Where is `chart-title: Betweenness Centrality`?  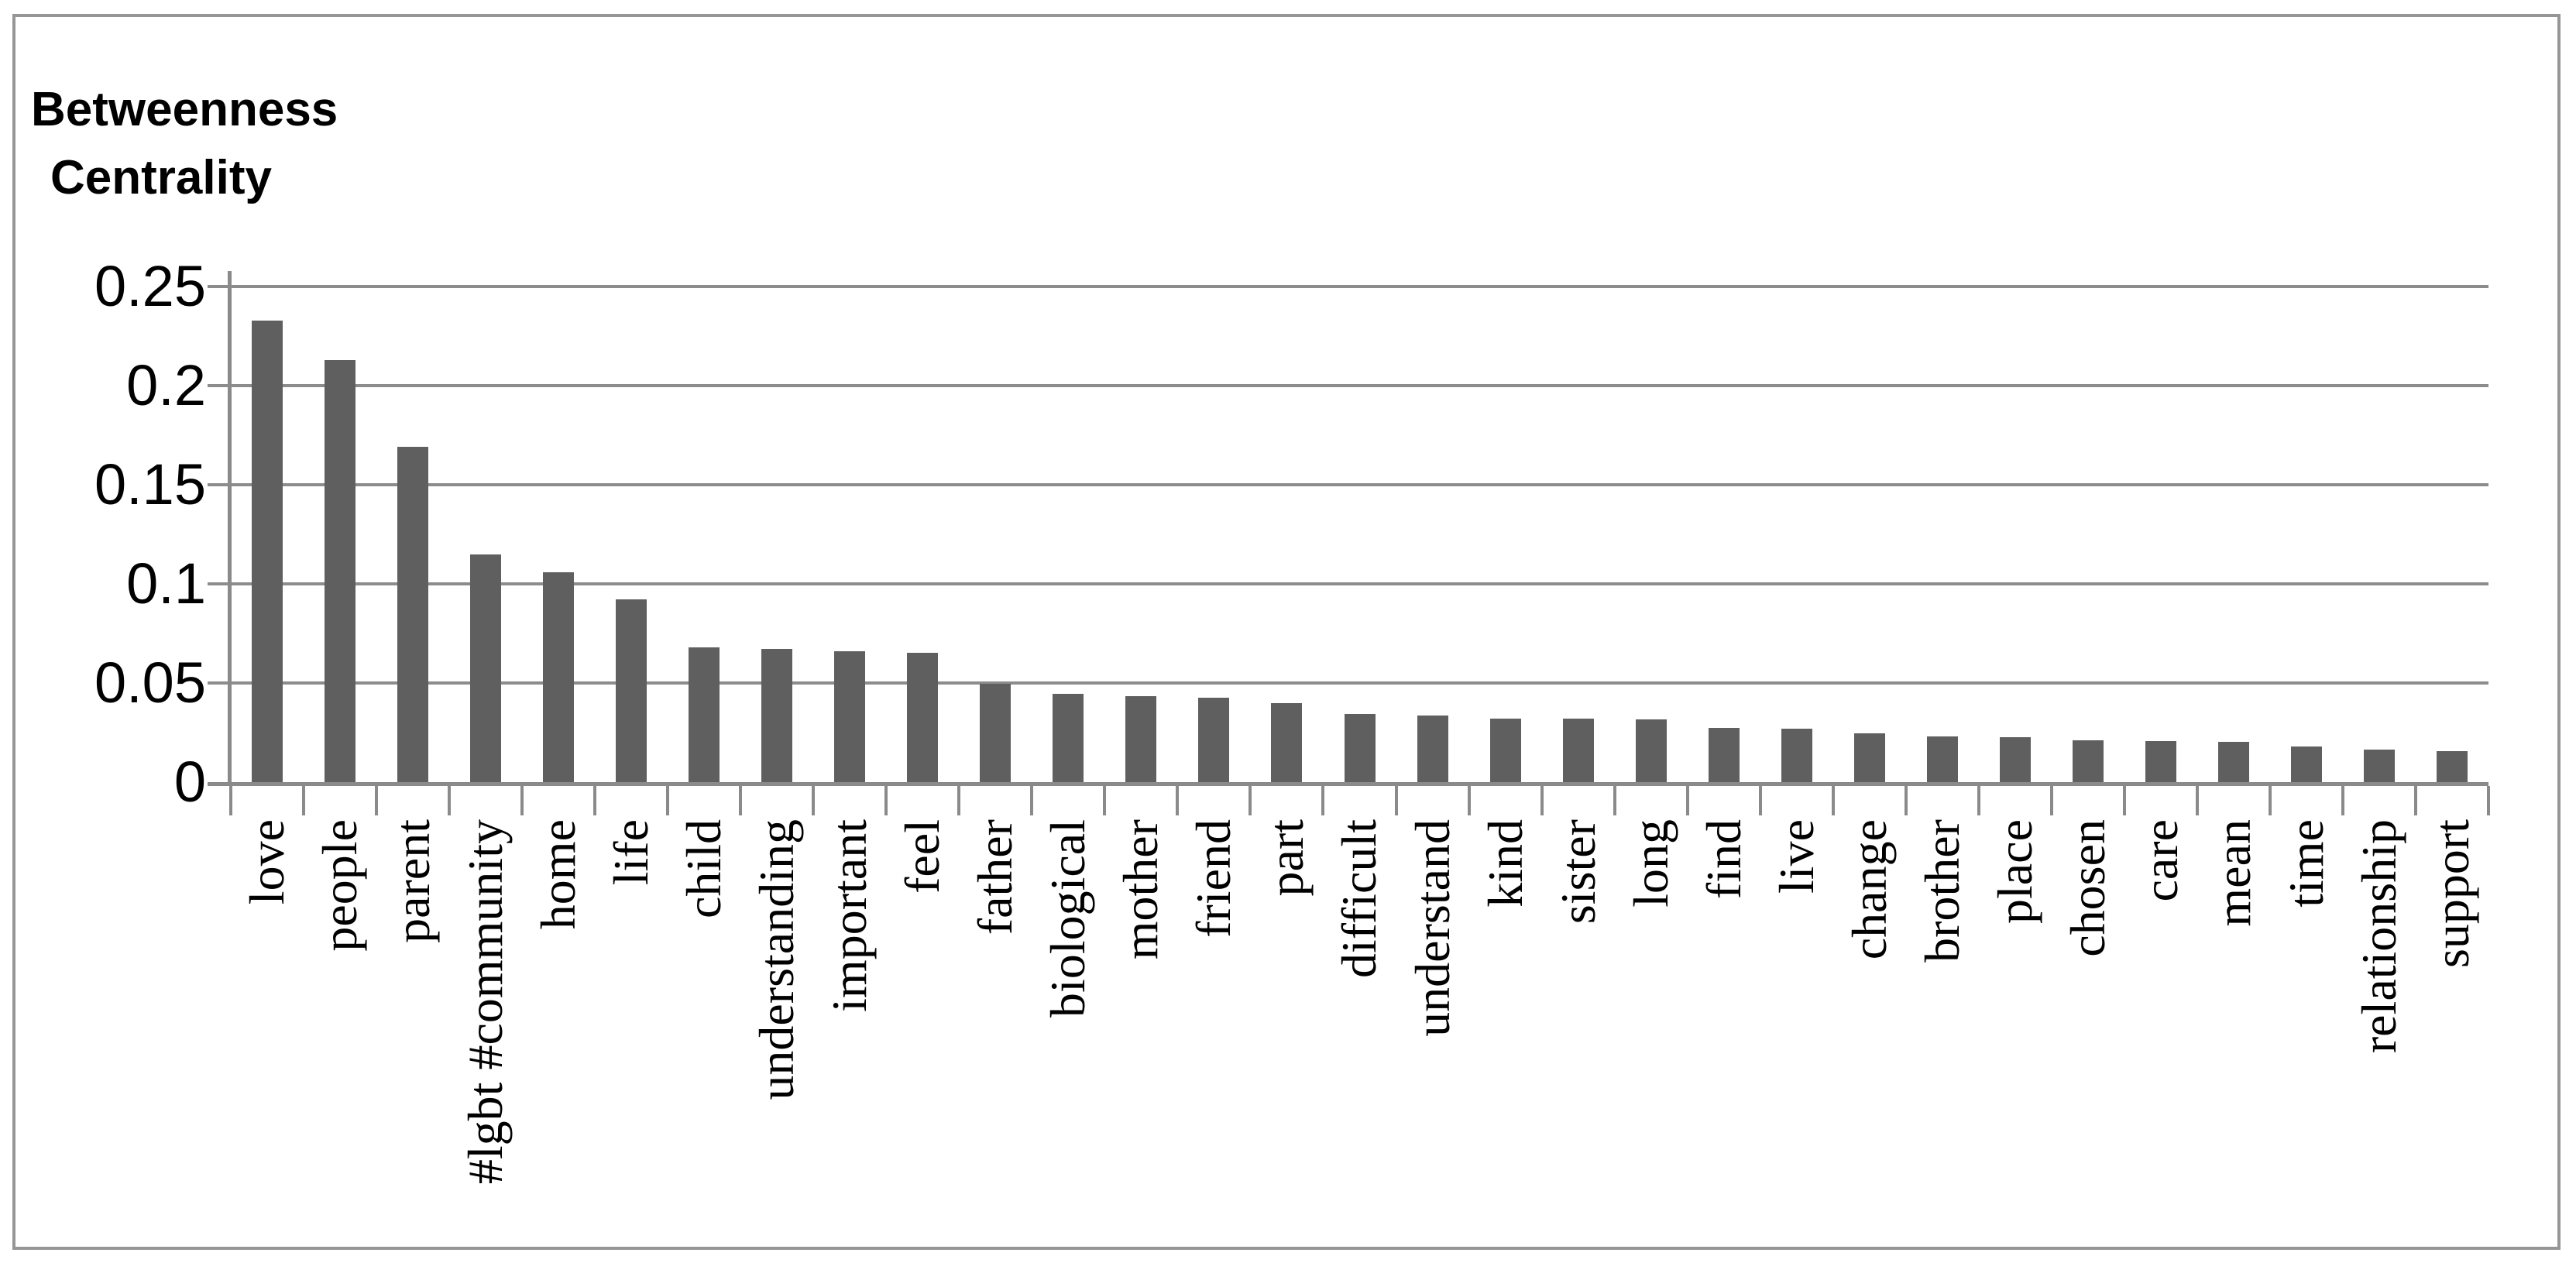
chart-title: Betweenness Centrality is located at coordinates (184, 144).